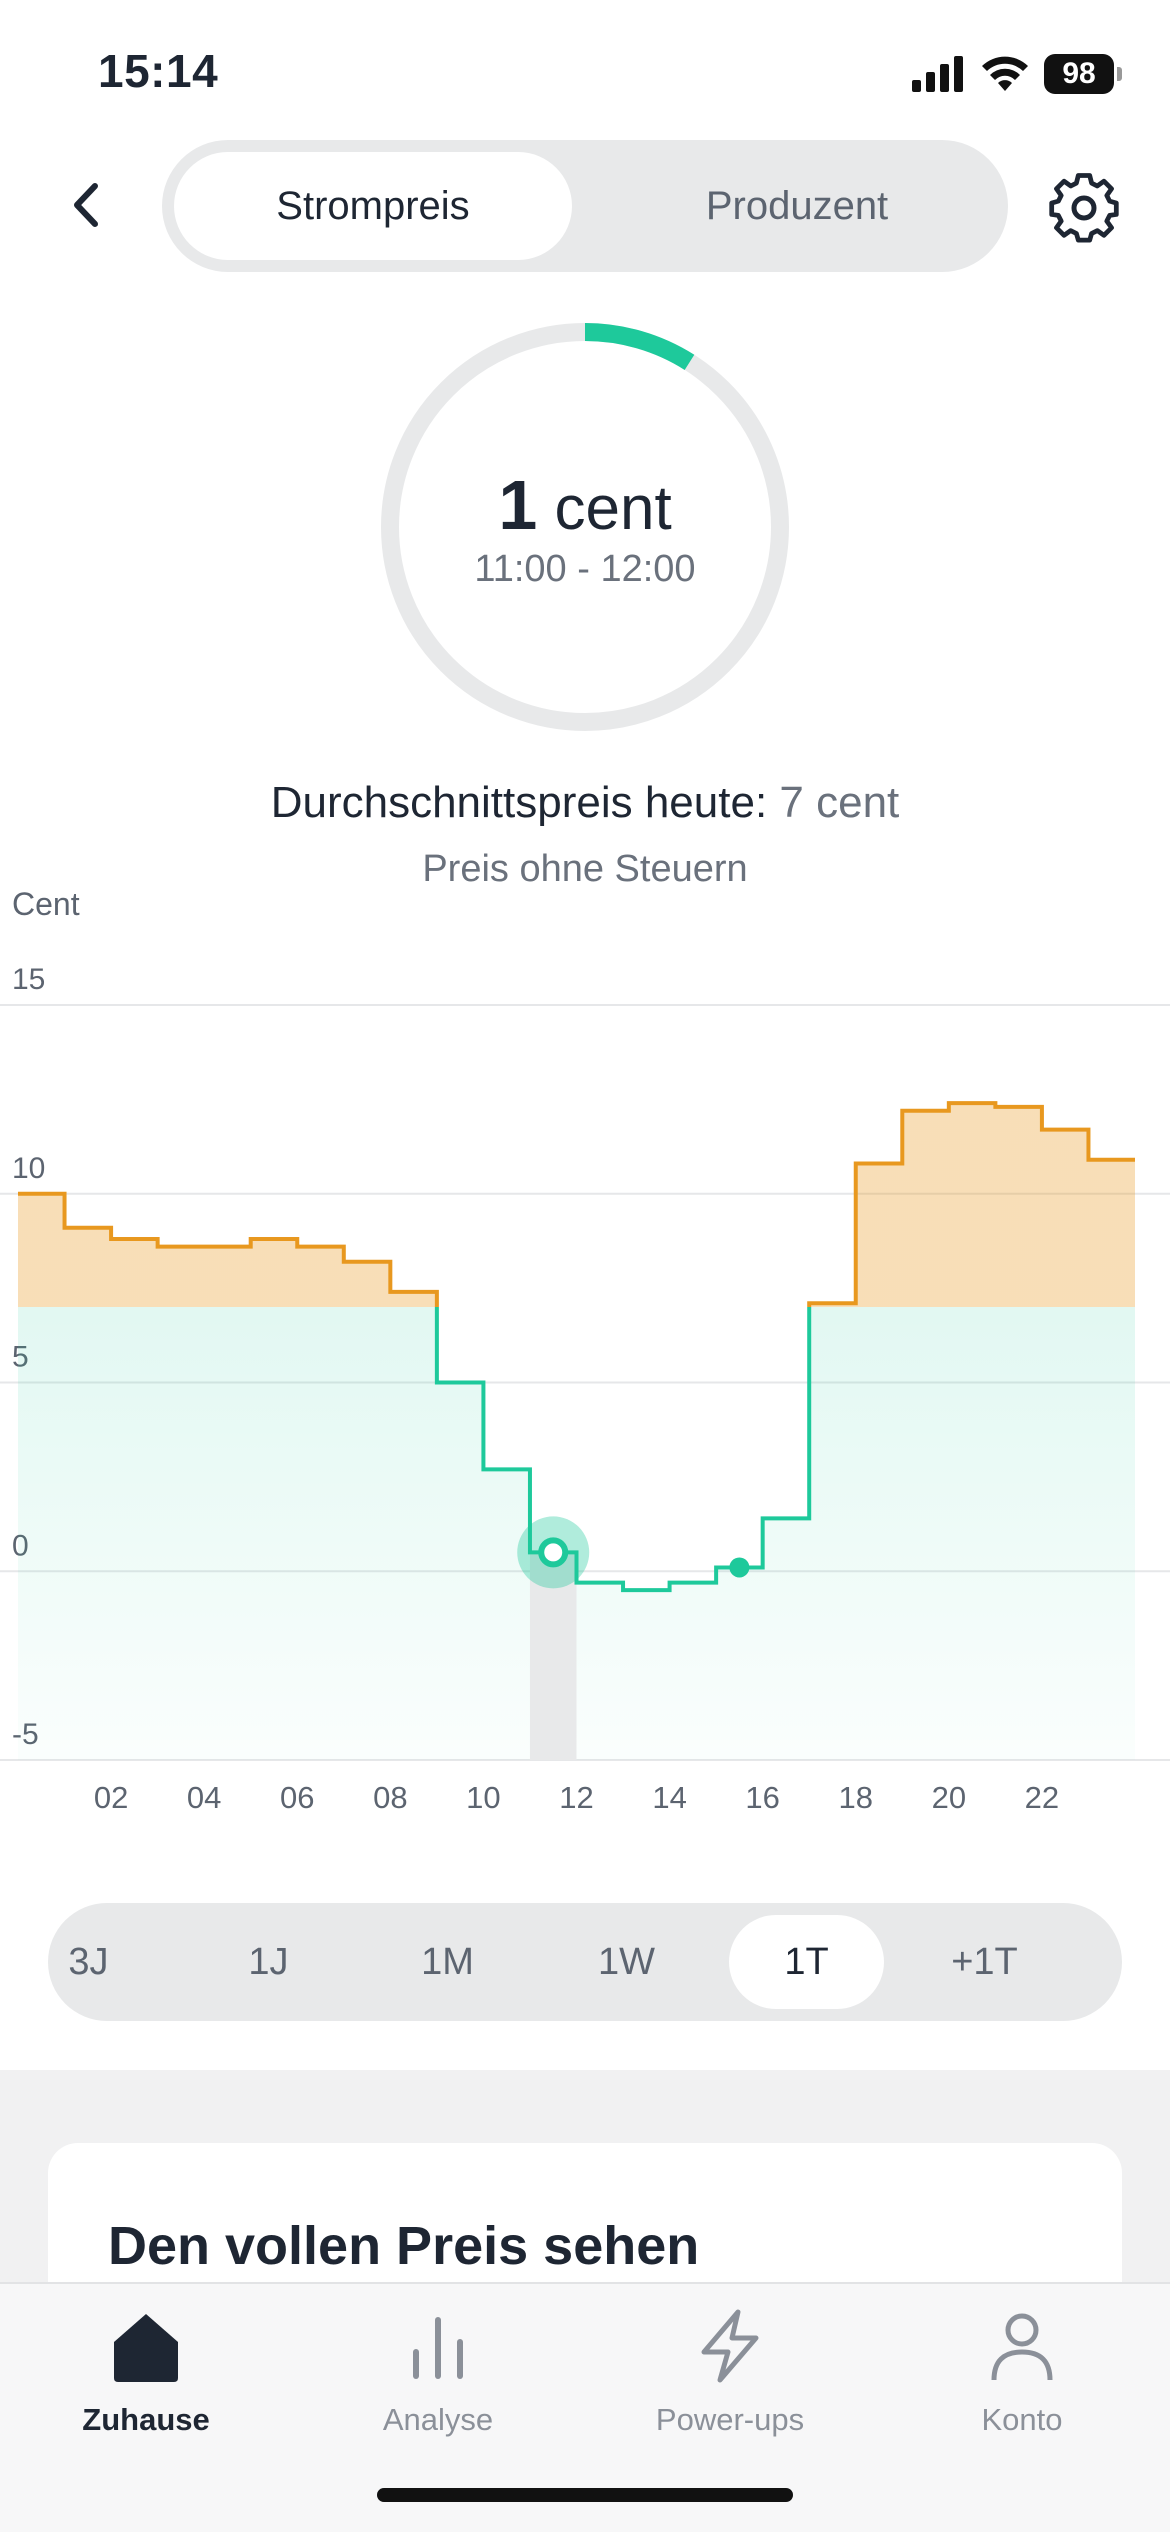 The width and height of the screenshot is (1170, 2532). Describe the element at coordinates (639, 347) in the screenshot. I see `gauge-fill` at that location.